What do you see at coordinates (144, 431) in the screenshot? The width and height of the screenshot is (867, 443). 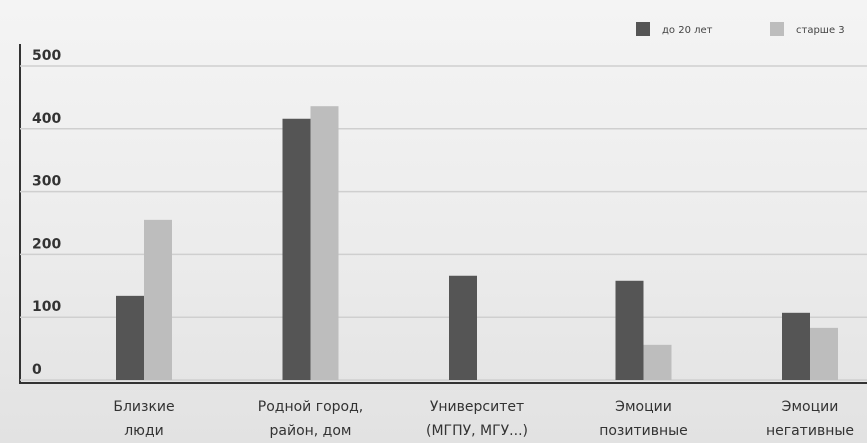 I see `x-tick-label-line: люди` at bounding box center [144, 431].